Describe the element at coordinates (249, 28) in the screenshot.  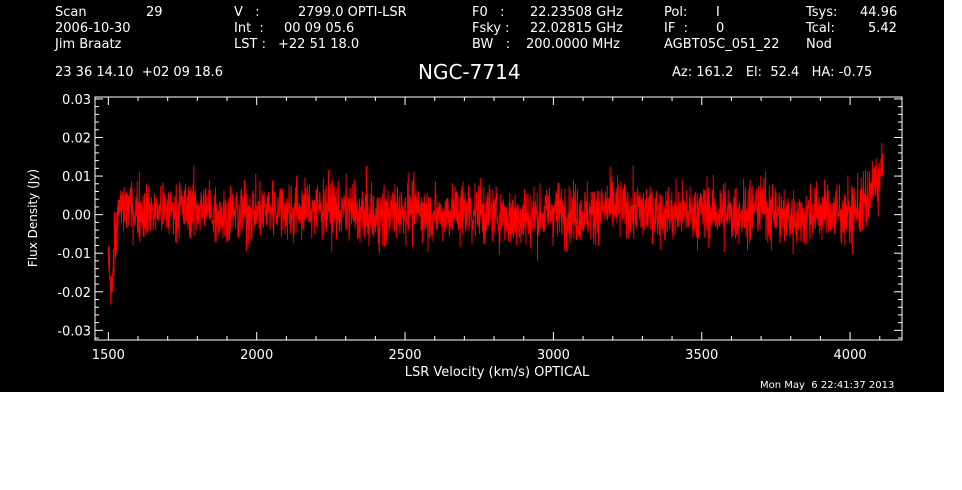
I see `integration-label: Int :` at that location.